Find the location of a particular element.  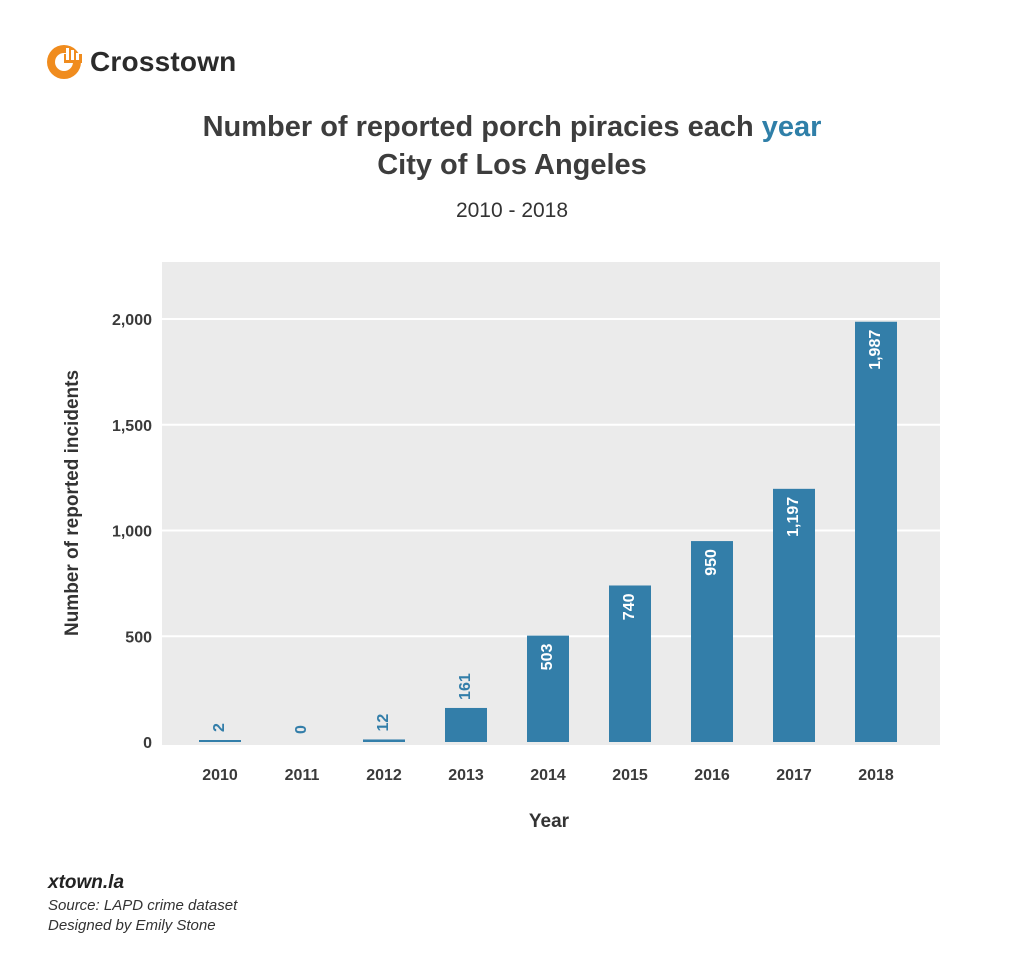

x-tick-label: 2011 is located at coordinates (302, 775).